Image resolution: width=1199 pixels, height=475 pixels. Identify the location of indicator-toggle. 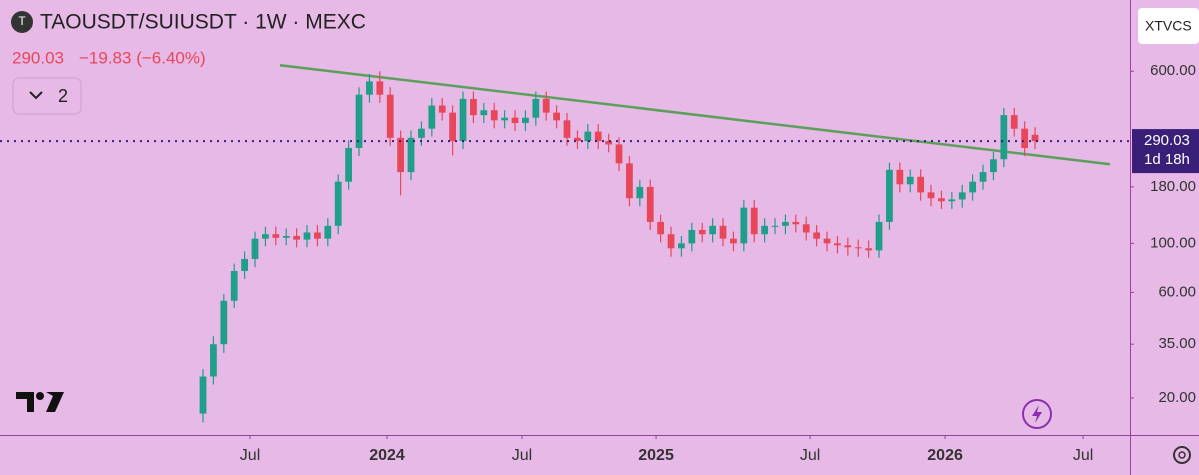
(47, 96).